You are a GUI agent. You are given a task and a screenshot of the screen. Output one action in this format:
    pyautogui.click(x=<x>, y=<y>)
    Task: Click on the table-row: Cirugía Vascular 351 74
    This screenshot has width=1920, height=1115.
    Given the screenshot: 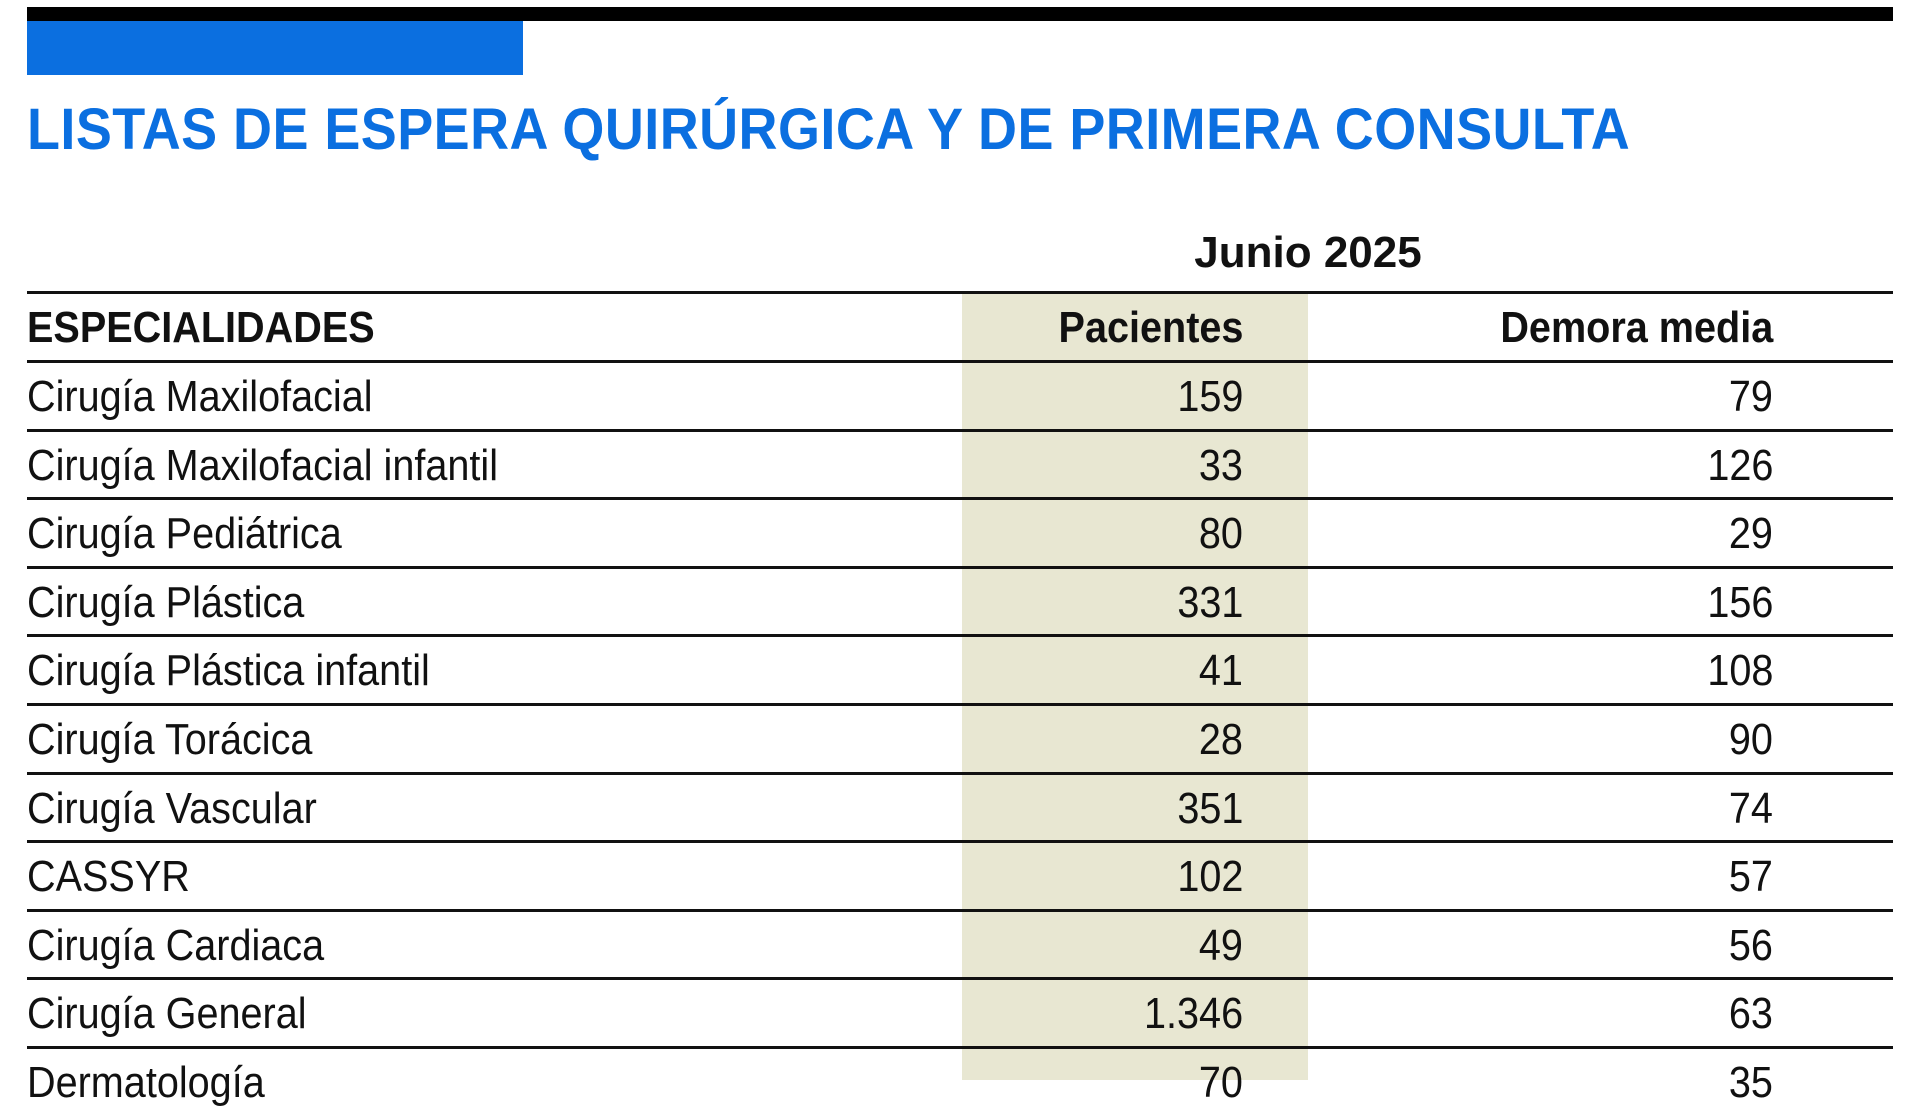 What is the action you would take?
    pyautogui.click(x=960, y=808)
    